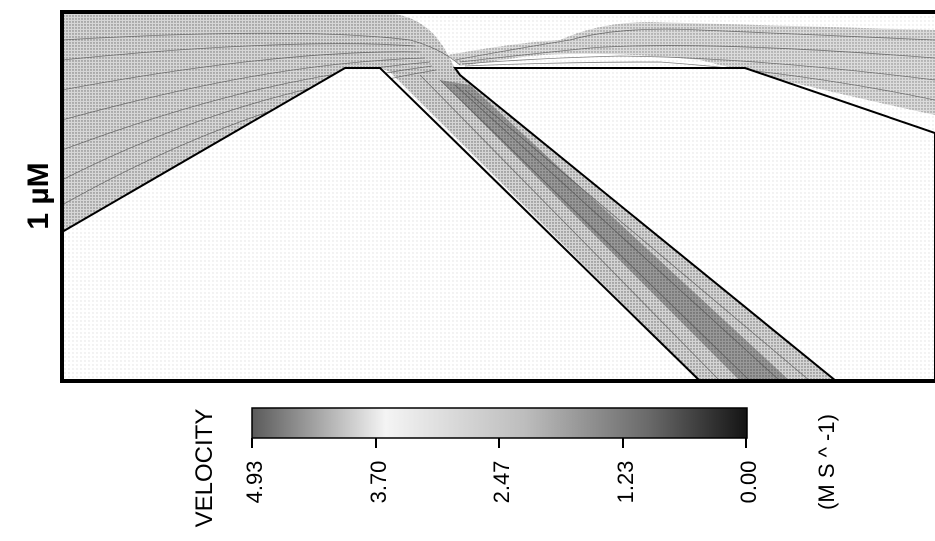 The width and height of the screenshot is (935, 541). I want to click on outlet-flow-region, so click(691, 68).